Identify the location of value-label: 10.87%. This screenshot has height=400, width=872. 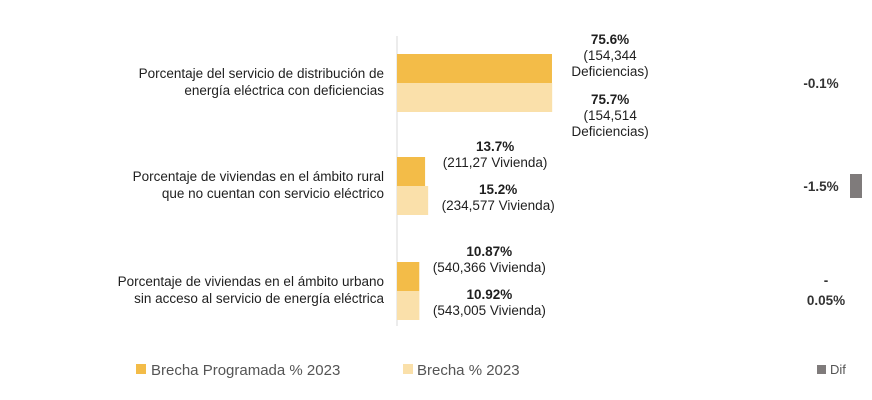
(489, 251).